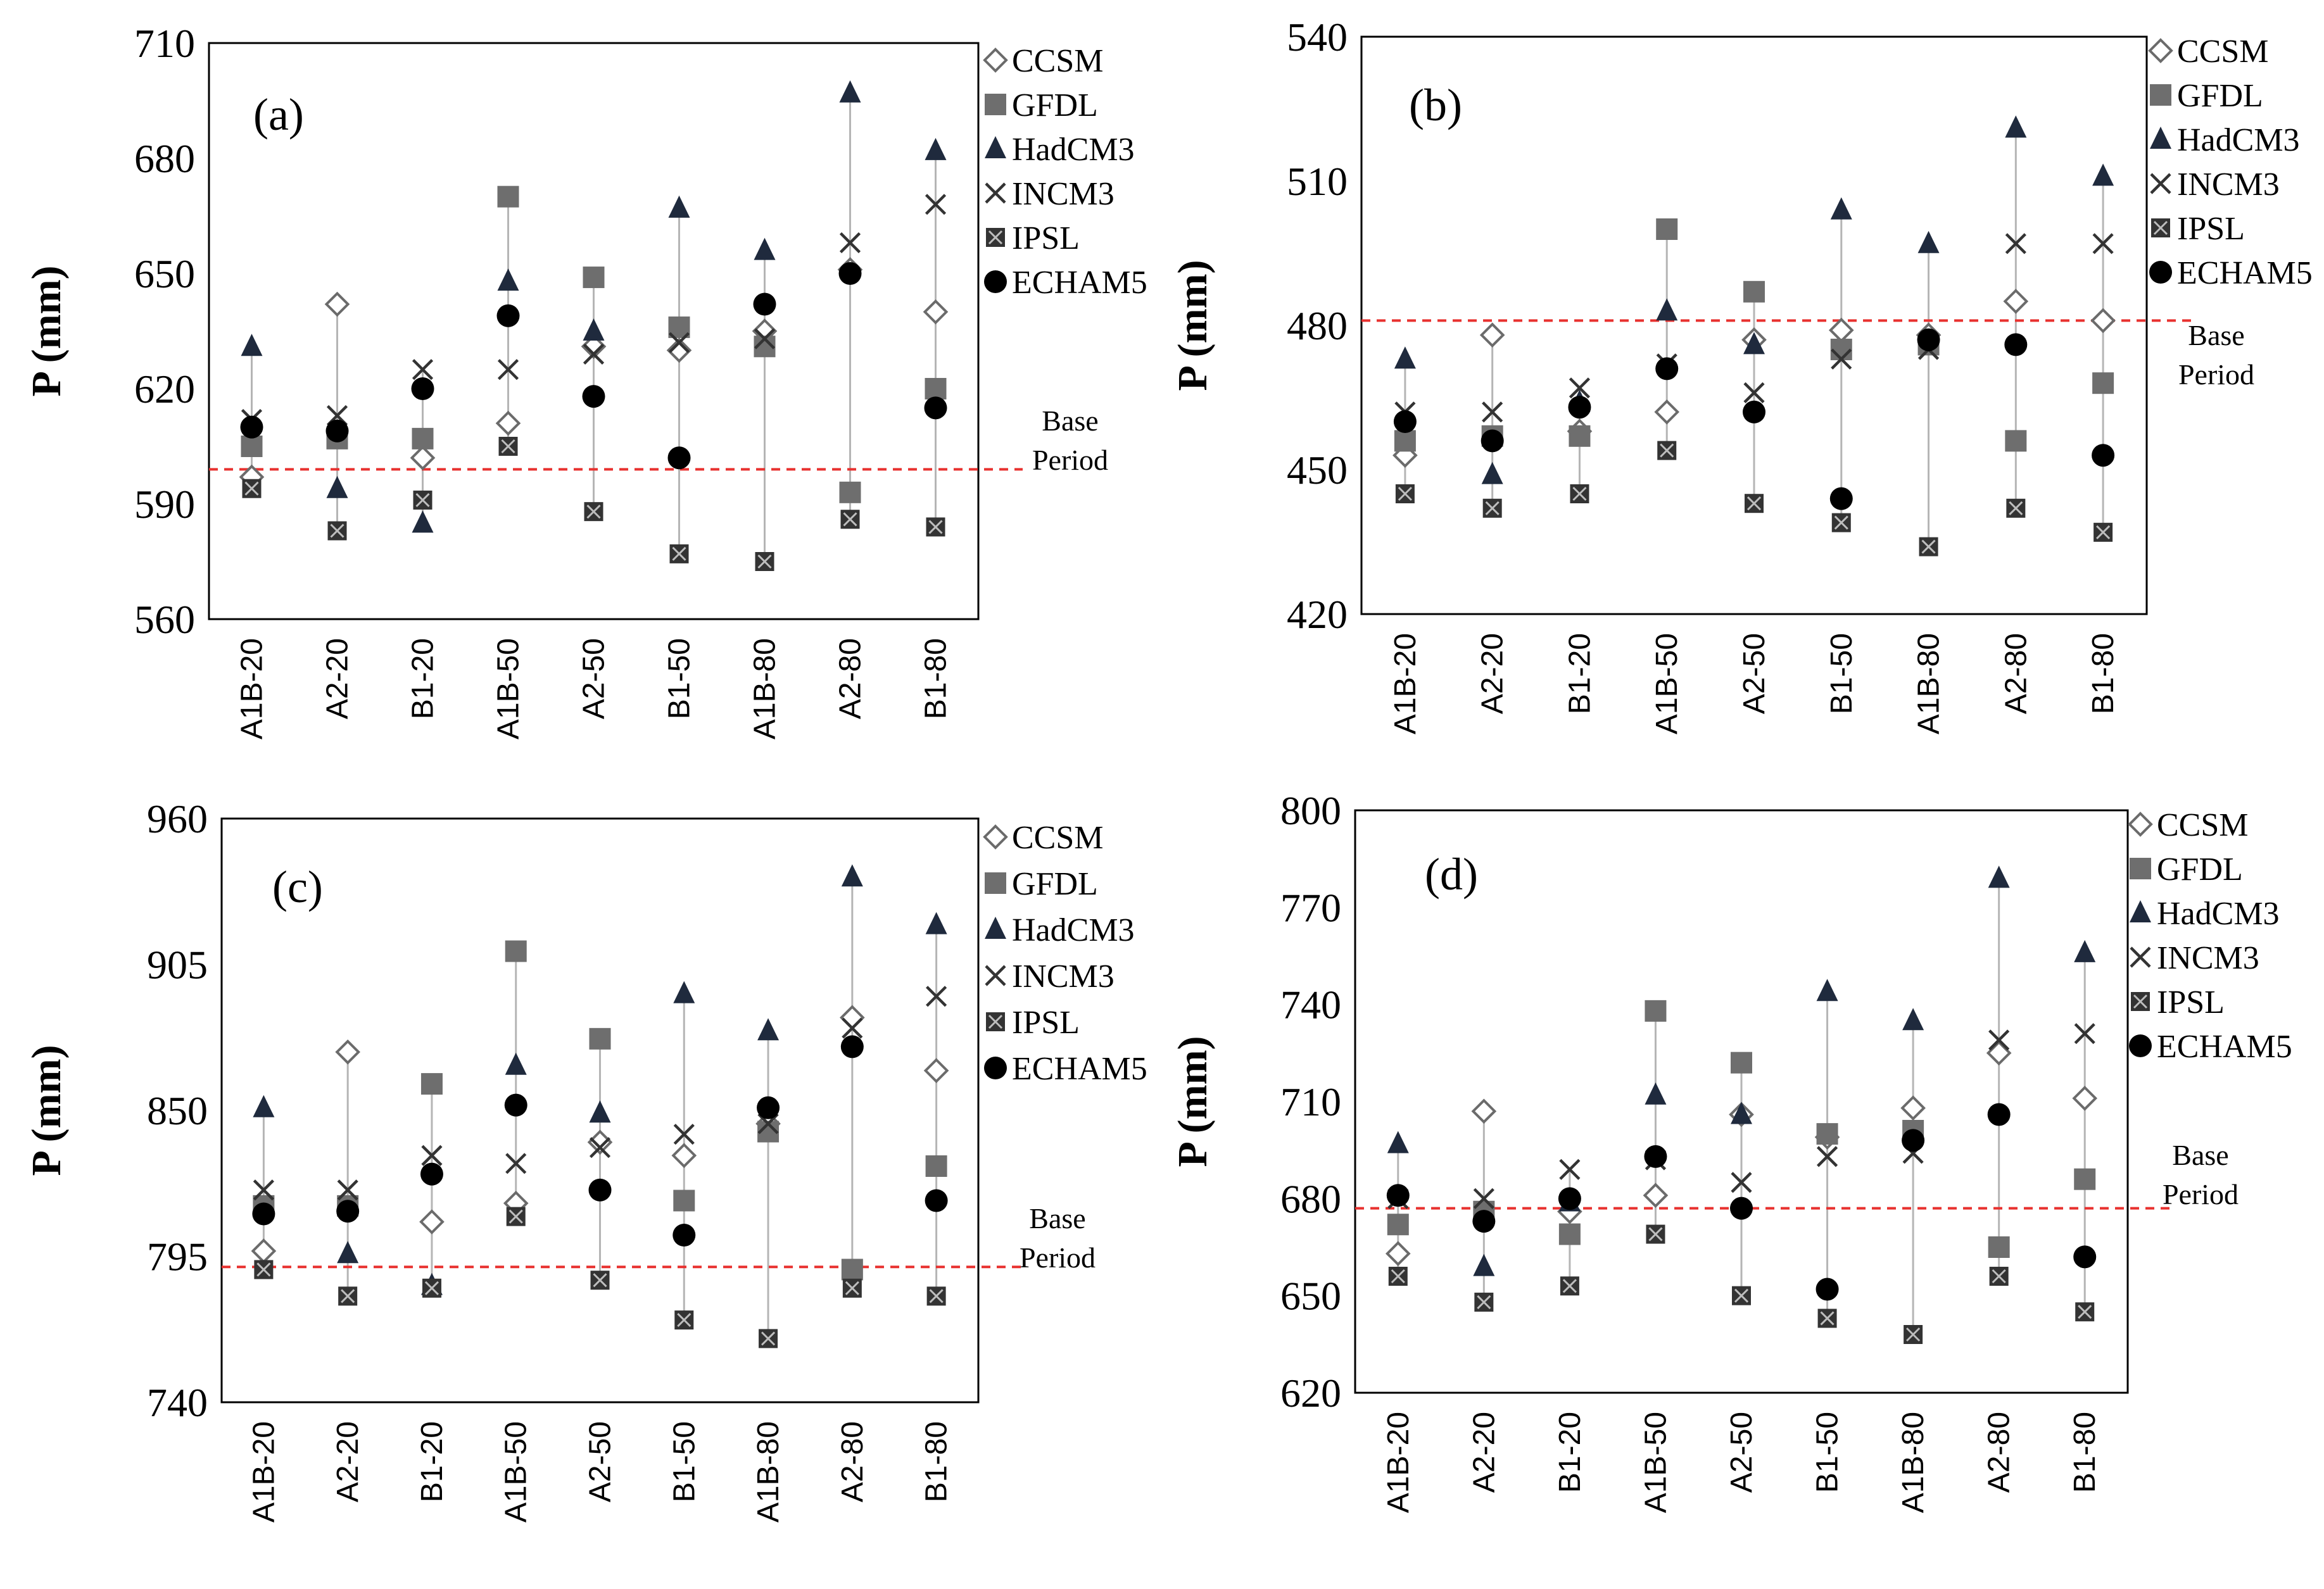  I want to click on series-ipsl, so click(600, 1277).